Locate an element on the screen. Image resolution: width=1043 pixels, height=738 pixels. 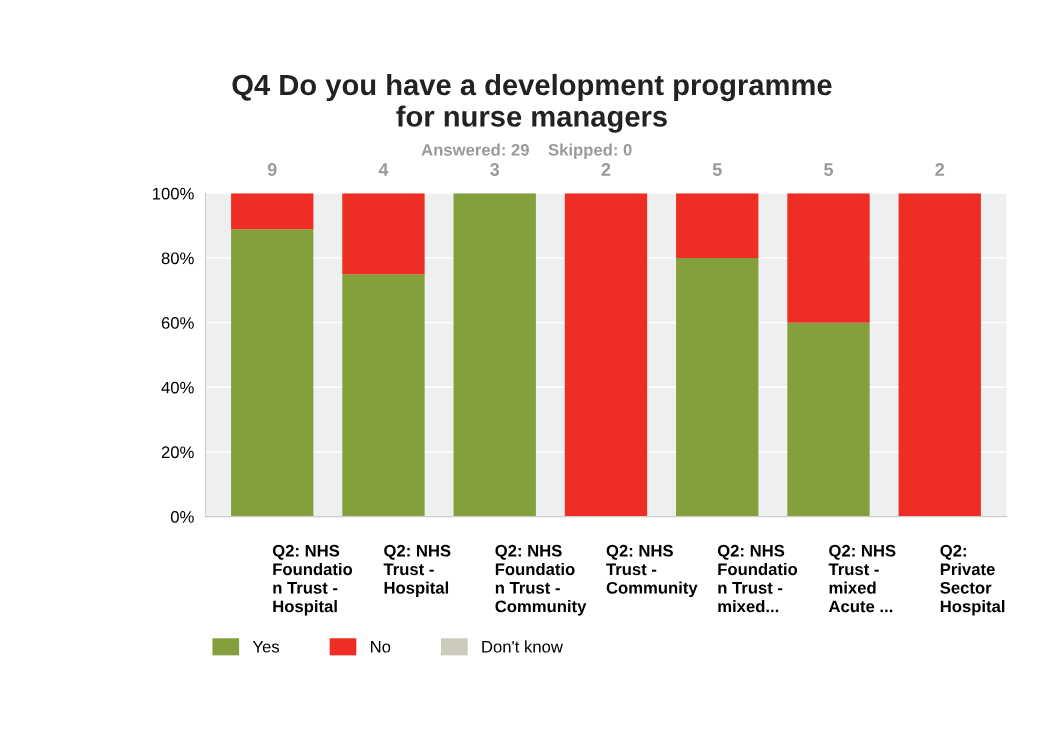
y-tick-label: 80% is located at coordinates (177, 258).